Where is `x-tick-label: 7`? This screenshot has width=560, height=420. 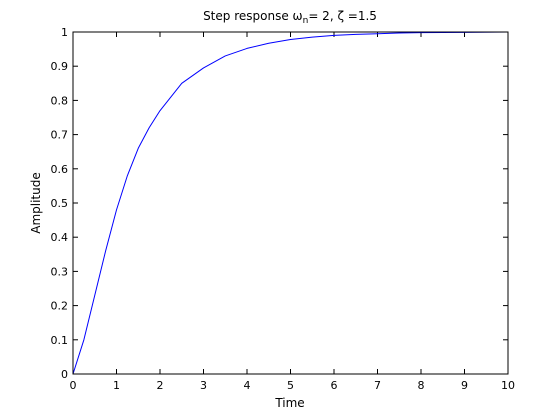
x-tick-label: 7 is located at coordinates (377, 385).